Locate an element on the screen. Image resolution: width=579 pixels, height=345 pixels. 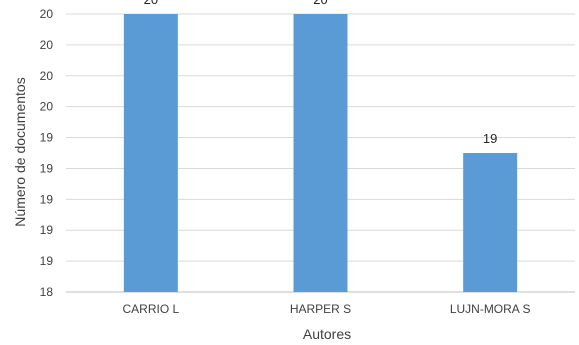
y-axis-title: Número de documentos is located at coordinates (20, 151).